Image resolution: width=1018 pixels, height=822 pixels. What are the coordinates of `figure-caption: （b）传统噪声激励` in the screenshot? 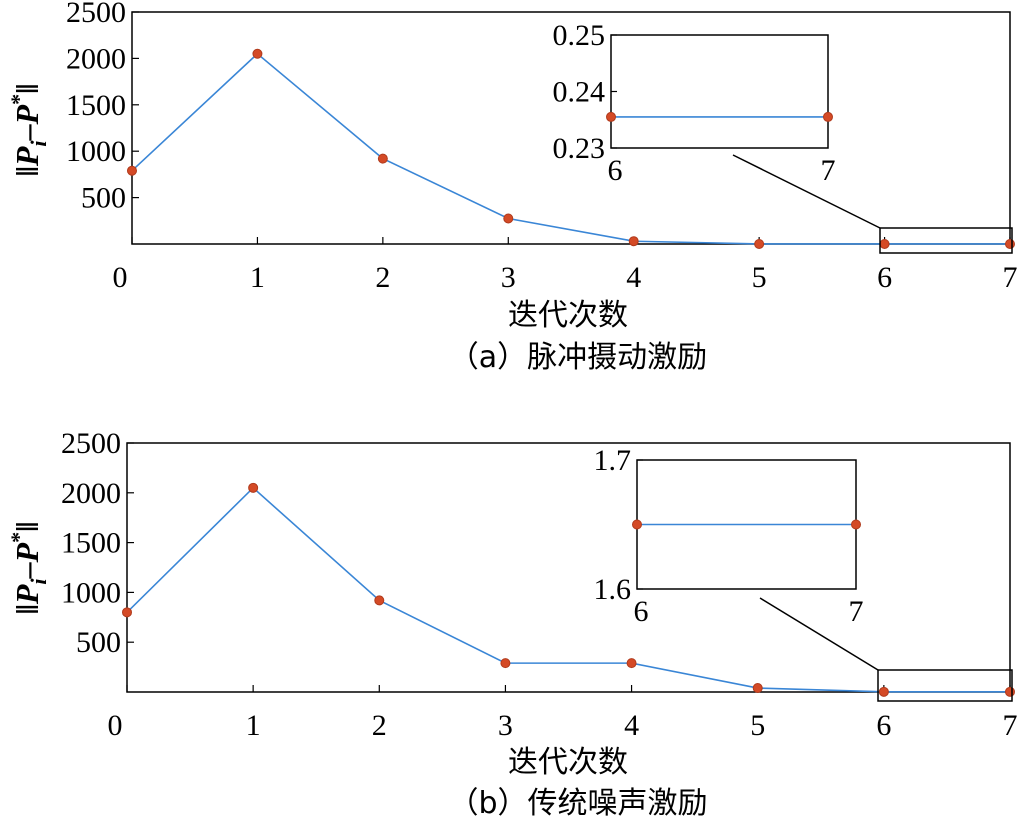 It's located at (577, 803).